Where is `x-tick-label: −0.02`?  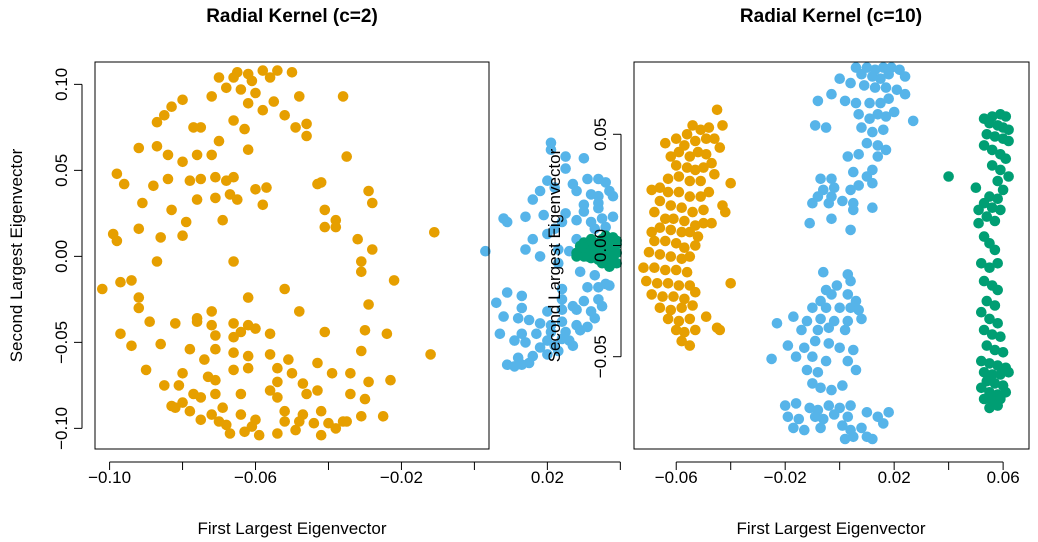
x-tick-label: −0.02 is located at coordinates (401, 477).